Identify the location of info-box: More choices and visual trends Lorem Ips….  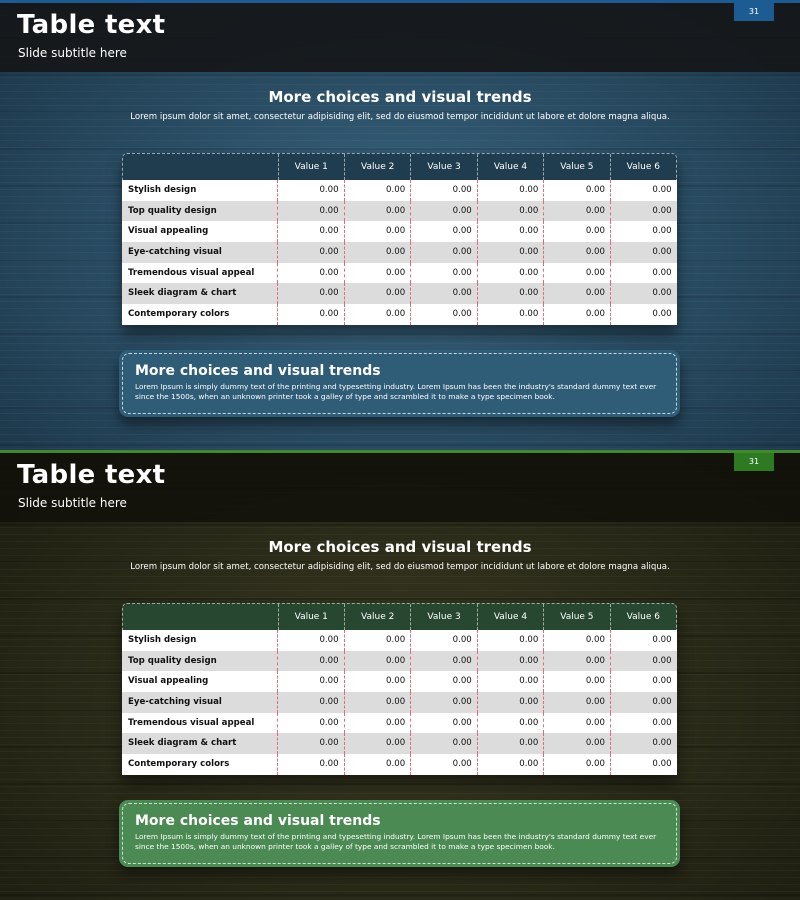
(399, 383).